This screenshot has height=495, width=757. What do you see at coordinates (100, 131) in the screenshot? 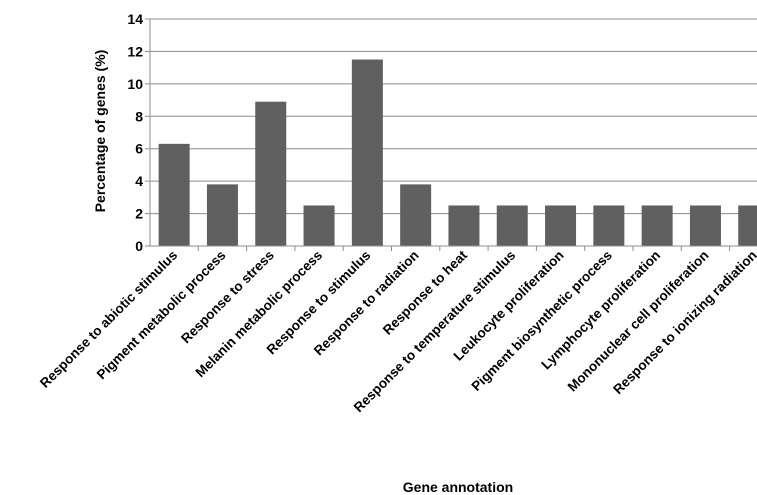
I see `y-axis-title: Percentage of genes (%)` at bounding box center [100, 131].